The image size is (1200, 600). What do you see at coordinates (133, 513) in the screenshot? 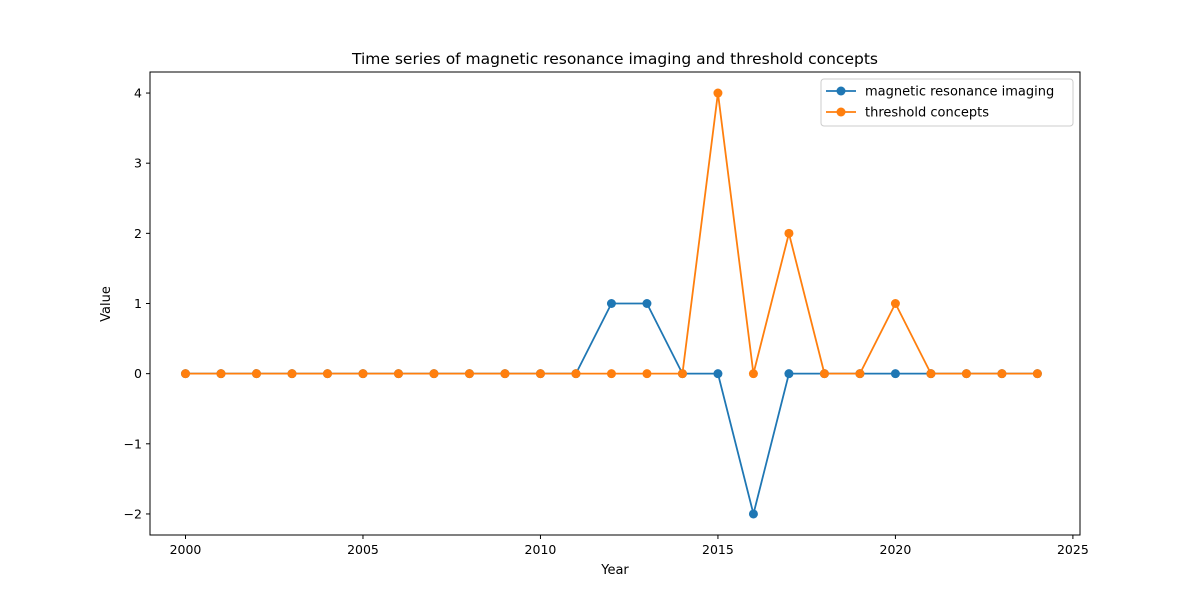
I see `y-tick-label: −2` at bounding box center [133, 513].